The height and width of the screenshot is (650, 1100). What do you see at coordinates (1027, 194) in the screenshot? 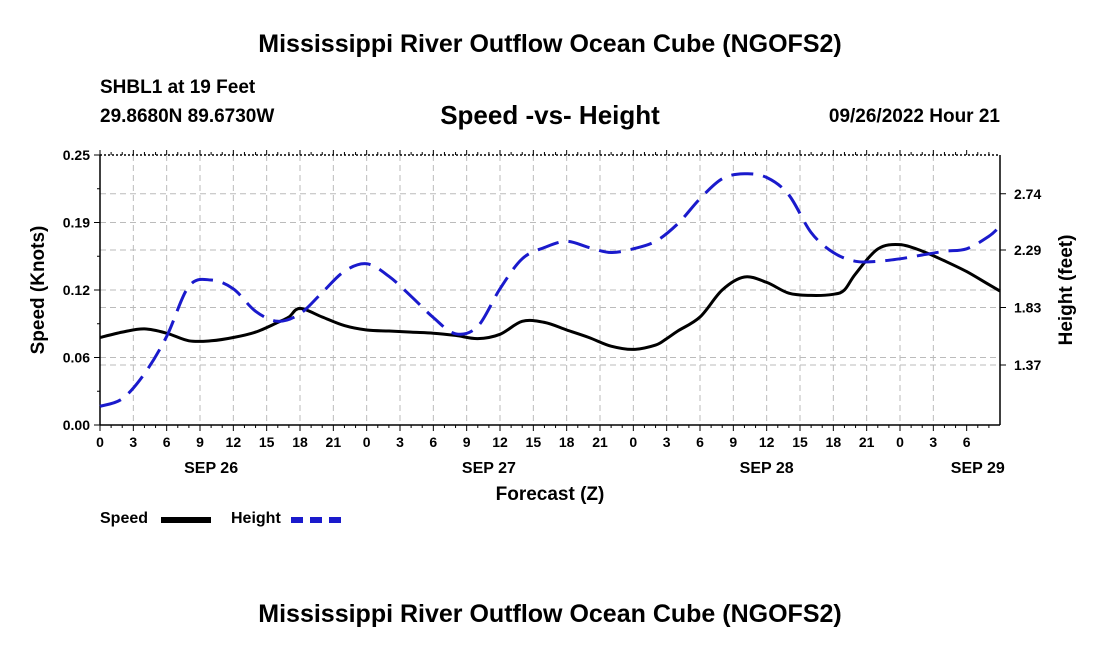
I see `y2-tick-label: 2.74` at bounding box center [1027, 194].